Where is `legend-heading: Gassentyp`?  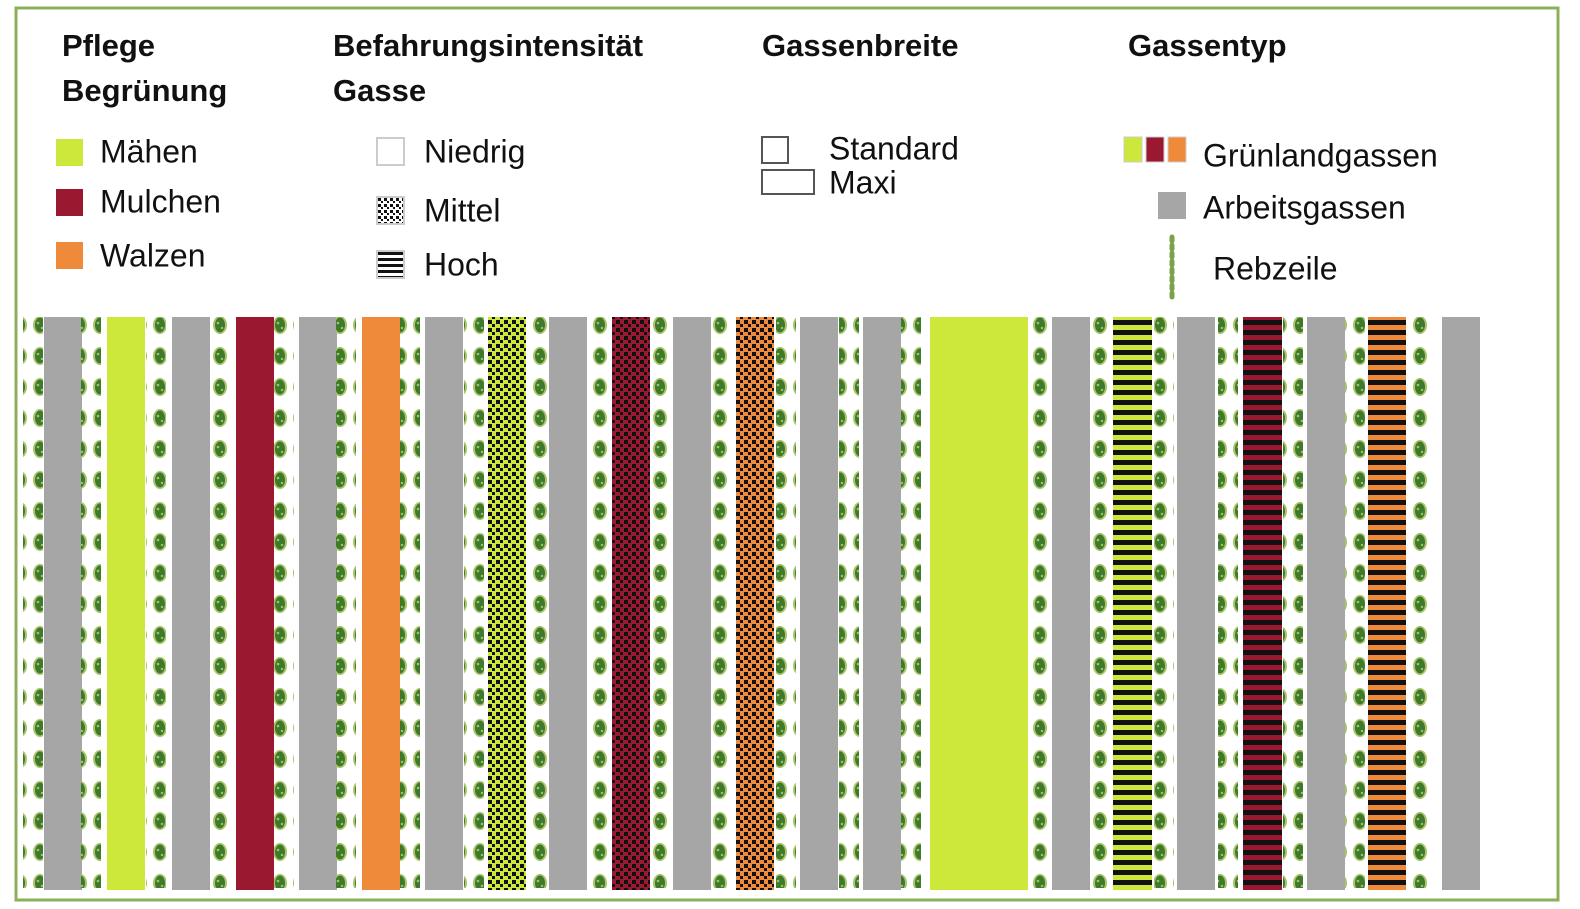 legend-heading: Gassentyp is located at coordinates (1207, 45).